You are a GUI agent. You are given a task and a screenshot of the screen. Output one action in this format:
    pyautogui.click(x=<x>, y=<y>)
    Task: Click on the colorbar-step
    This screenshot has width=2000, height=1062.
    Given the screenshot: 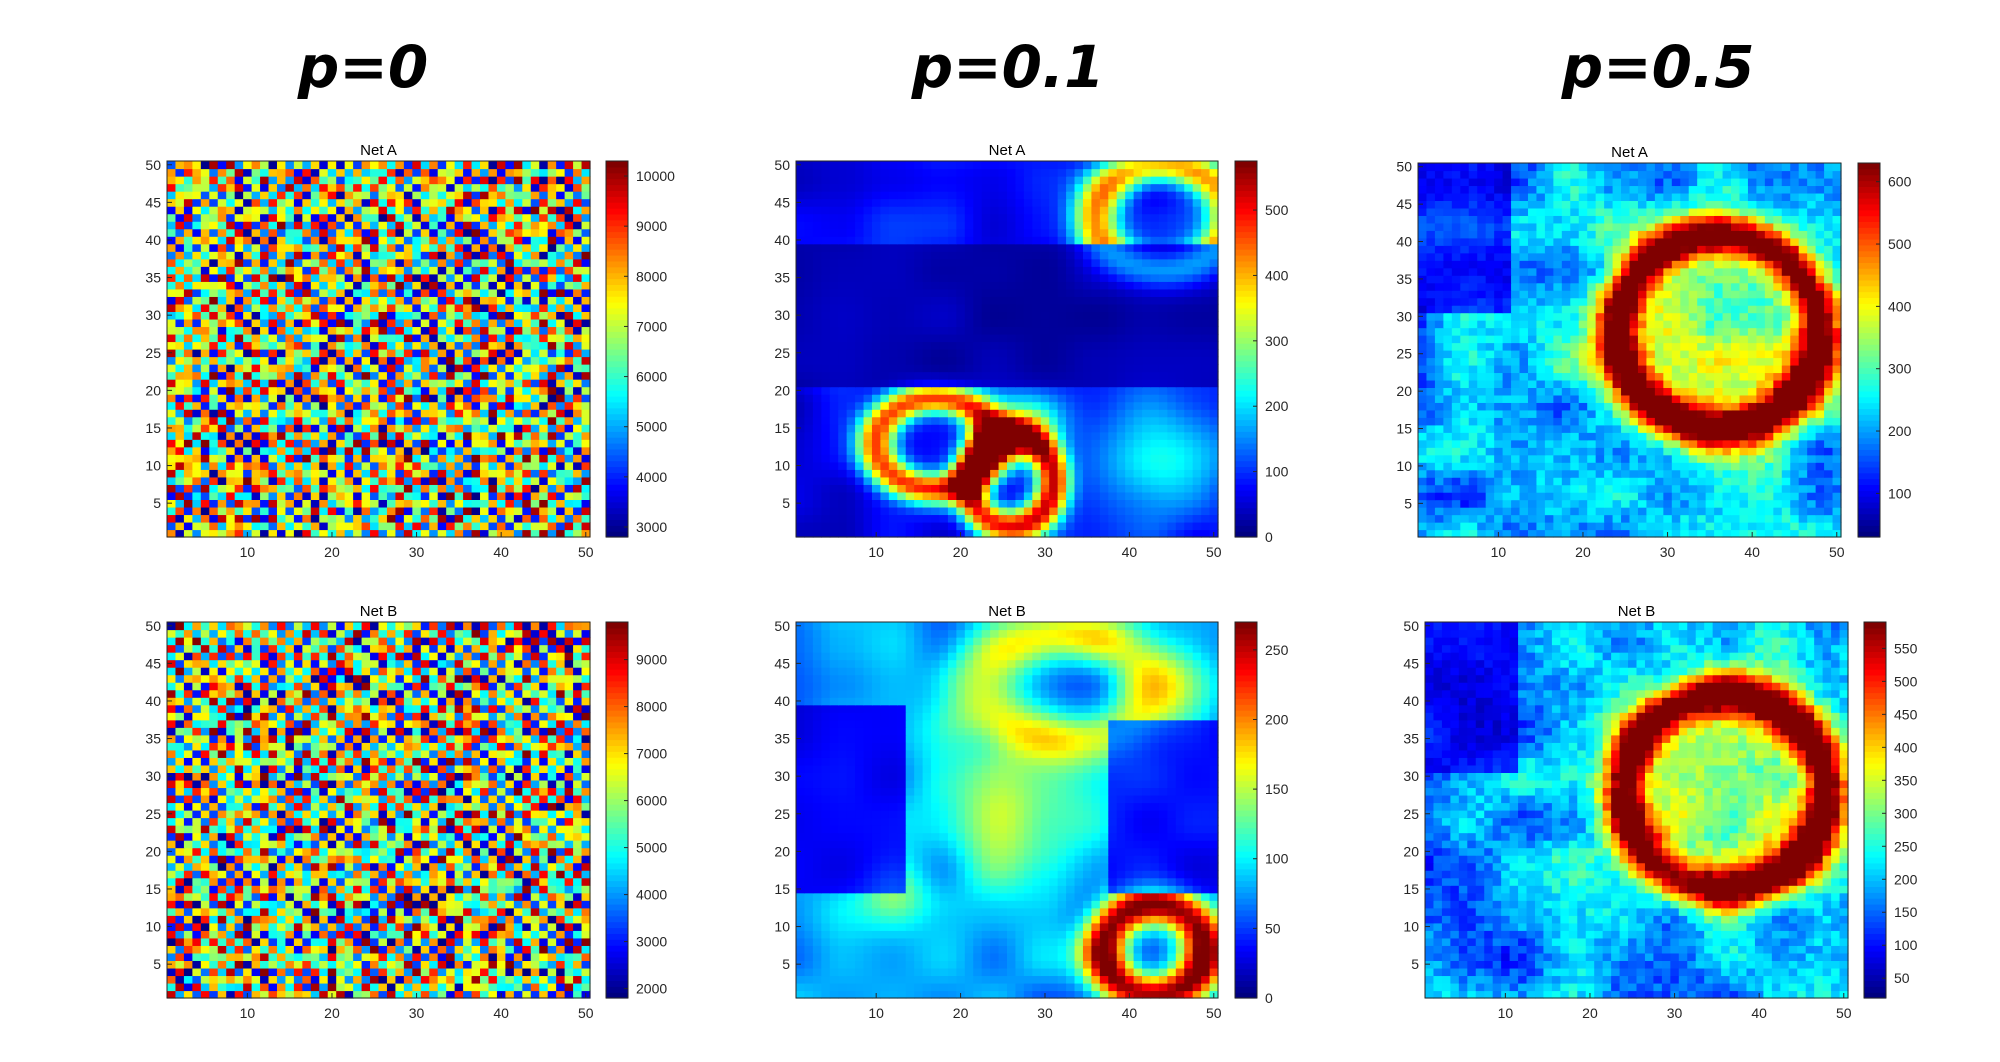 What is the action you would take?
    pyautogui.click(x=617, y=511)
    